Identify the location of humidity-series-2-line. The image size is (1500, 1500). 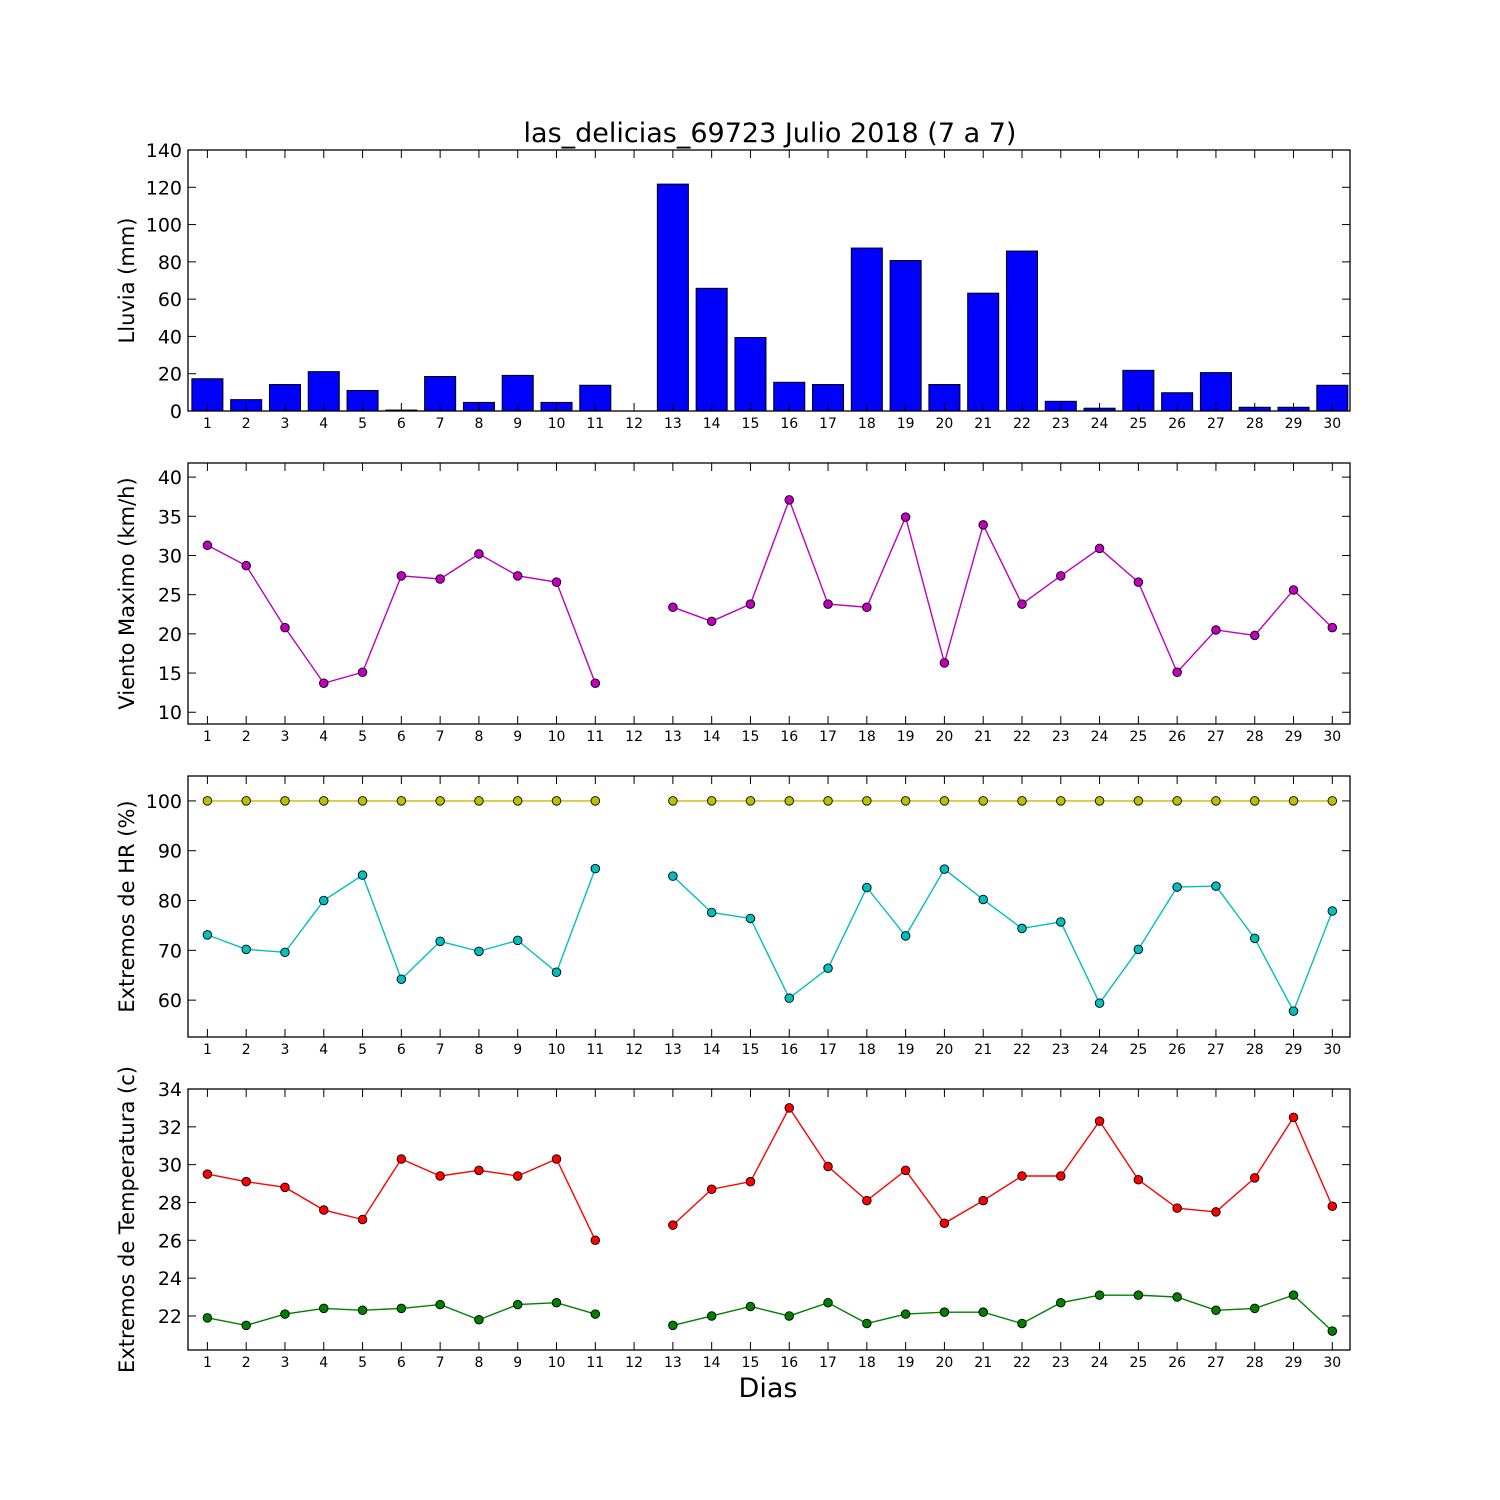
(1002, 940).